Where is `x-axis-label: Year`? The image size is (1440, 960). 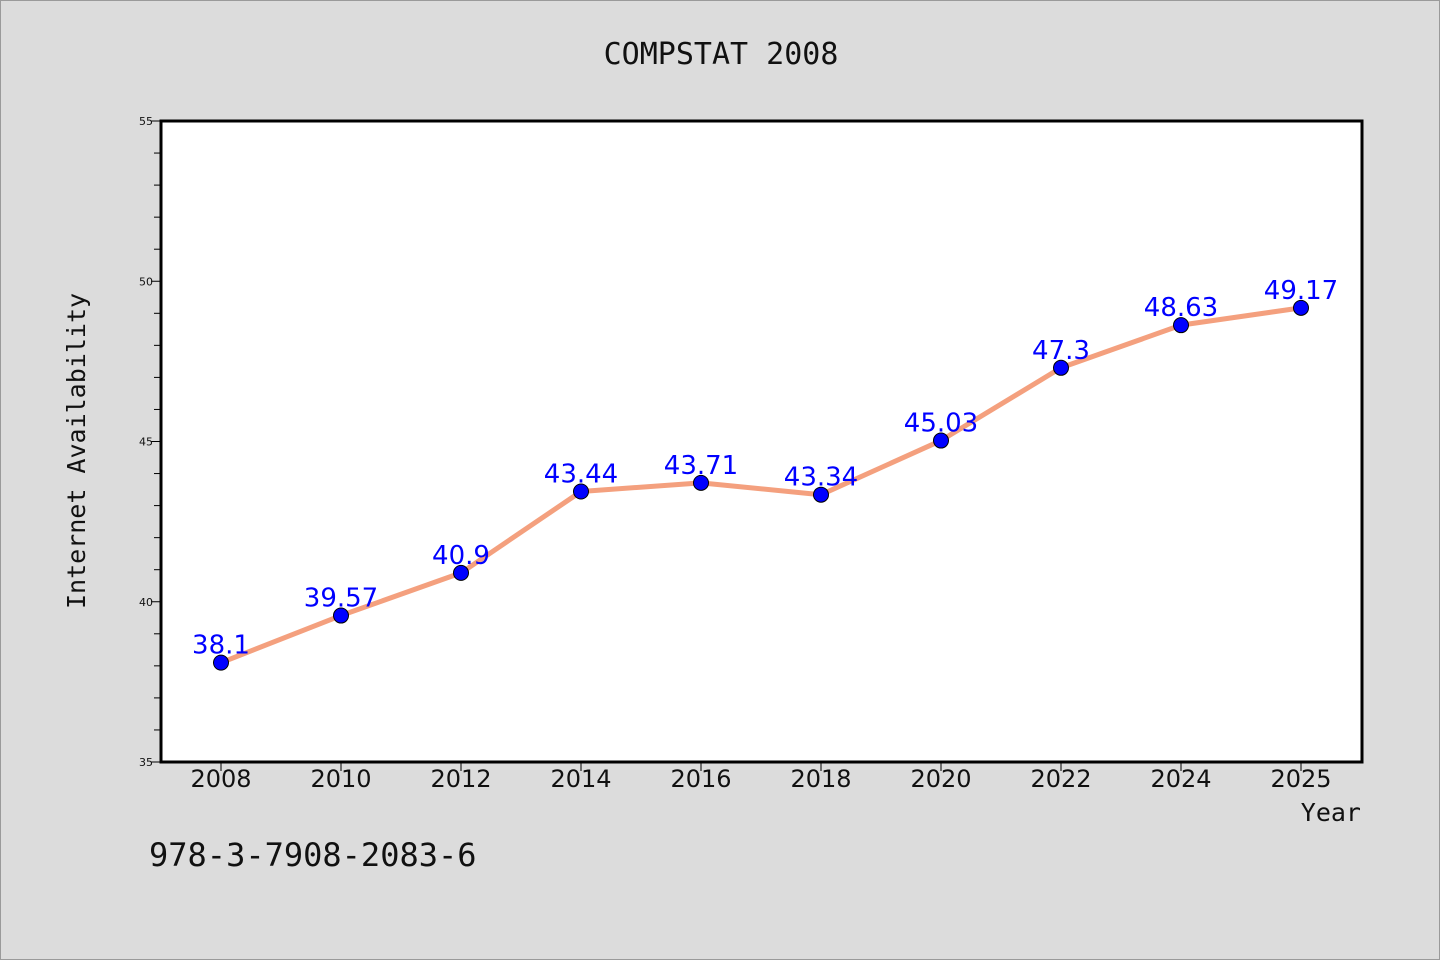 x-axis-label: Year is located at coordinates (1331, 812).